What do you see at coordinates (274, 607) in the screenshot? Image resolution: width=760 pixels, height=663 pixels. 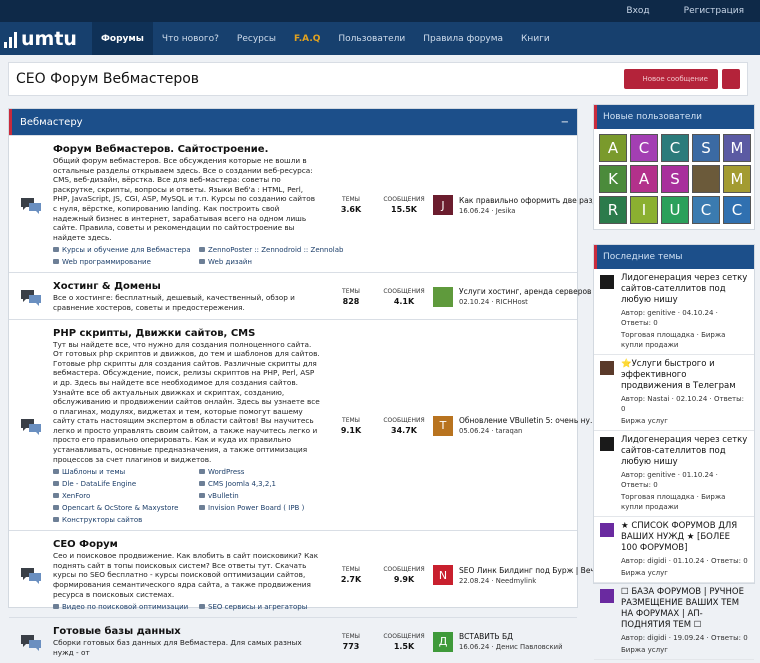 I see `subforum-link: SEO сервисы и агрегаторы` at bounding box center [274, 607].